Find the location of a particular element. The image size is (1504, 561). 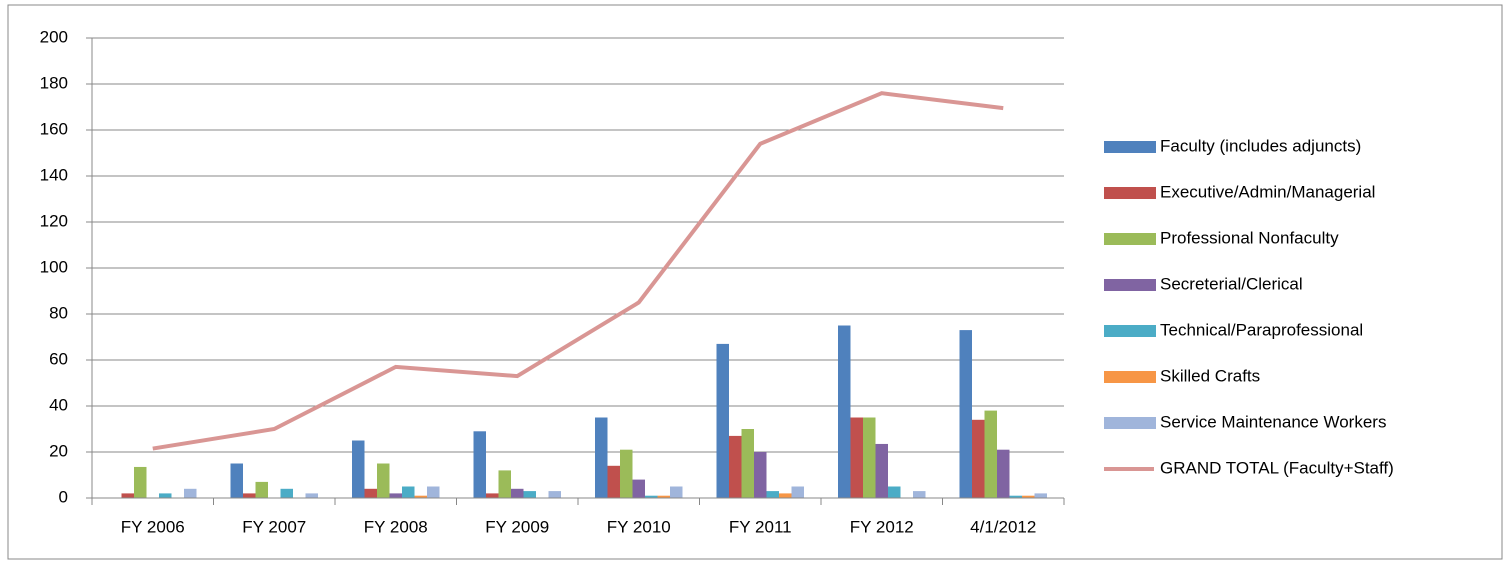

legend-label: Professional Nonfaculty is located at coordinates (1249, 237).